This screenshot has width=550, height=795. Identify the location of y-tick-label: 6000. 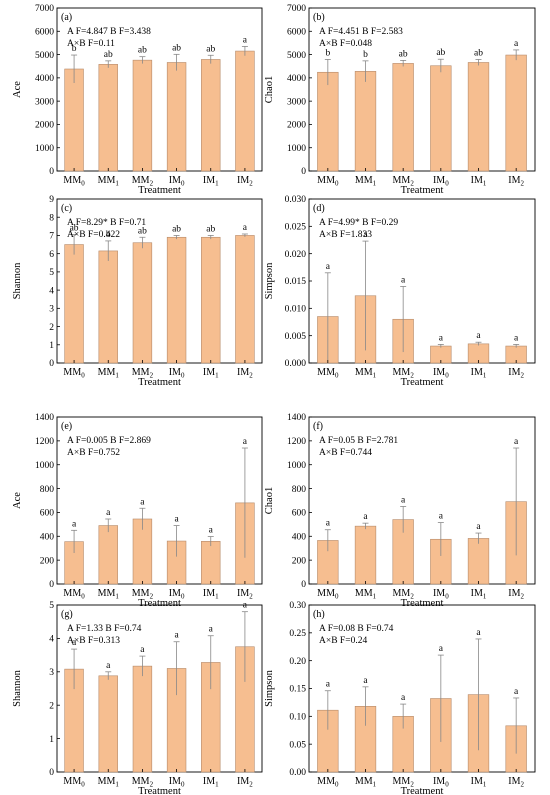
(296, 32).